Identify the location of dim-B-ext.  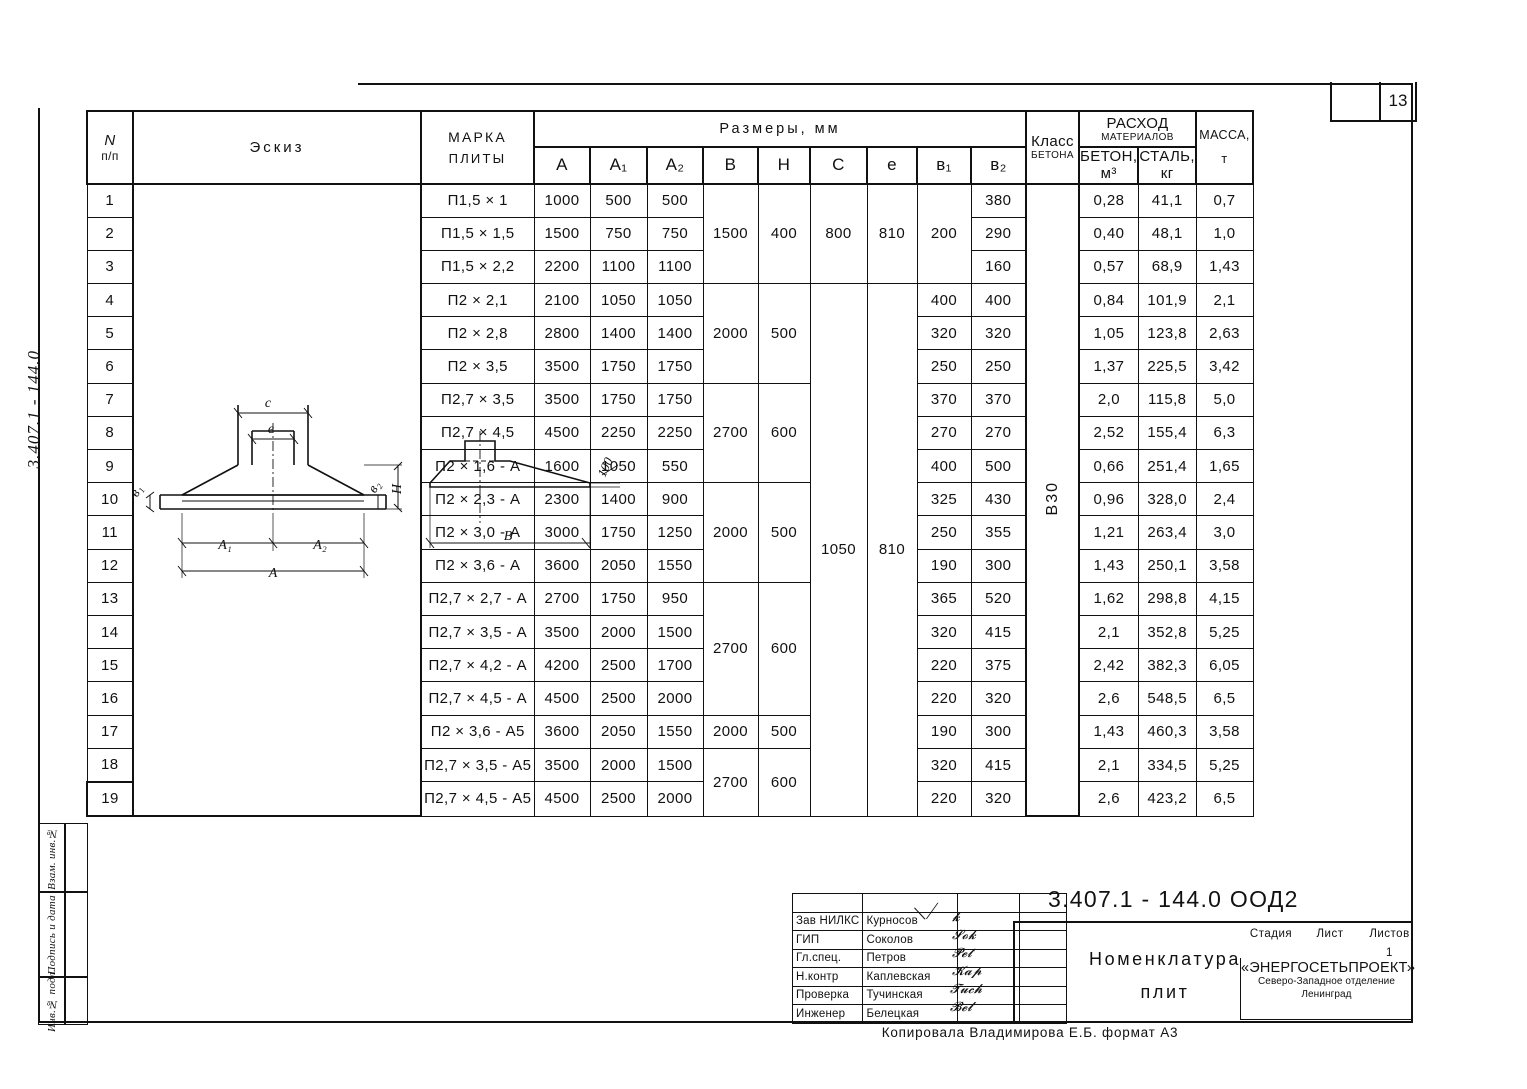
(510, 517).